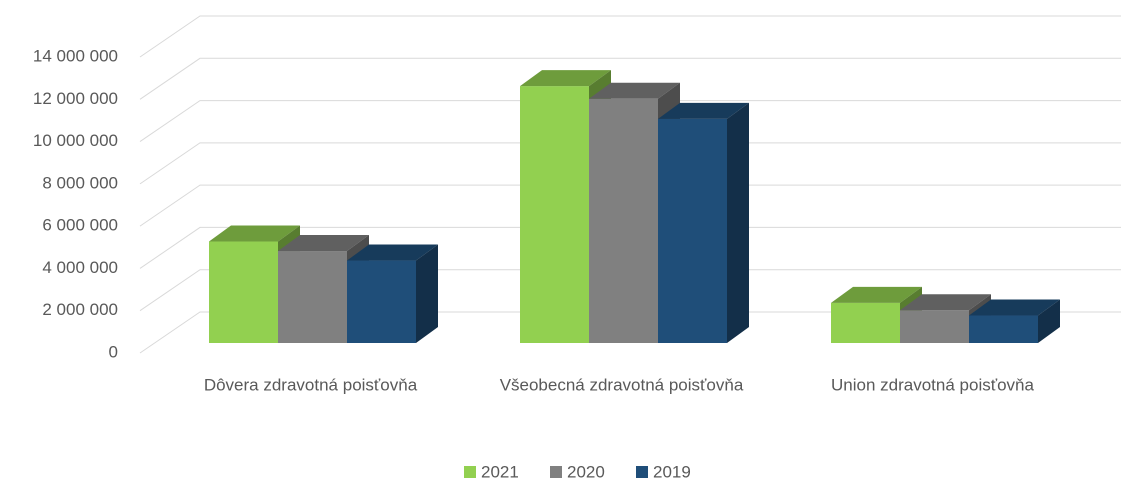 This screenshot has height=483, width=1121. I want to click on x-tick-label: Union zdravotná poisťovňa, so click(932, 384).